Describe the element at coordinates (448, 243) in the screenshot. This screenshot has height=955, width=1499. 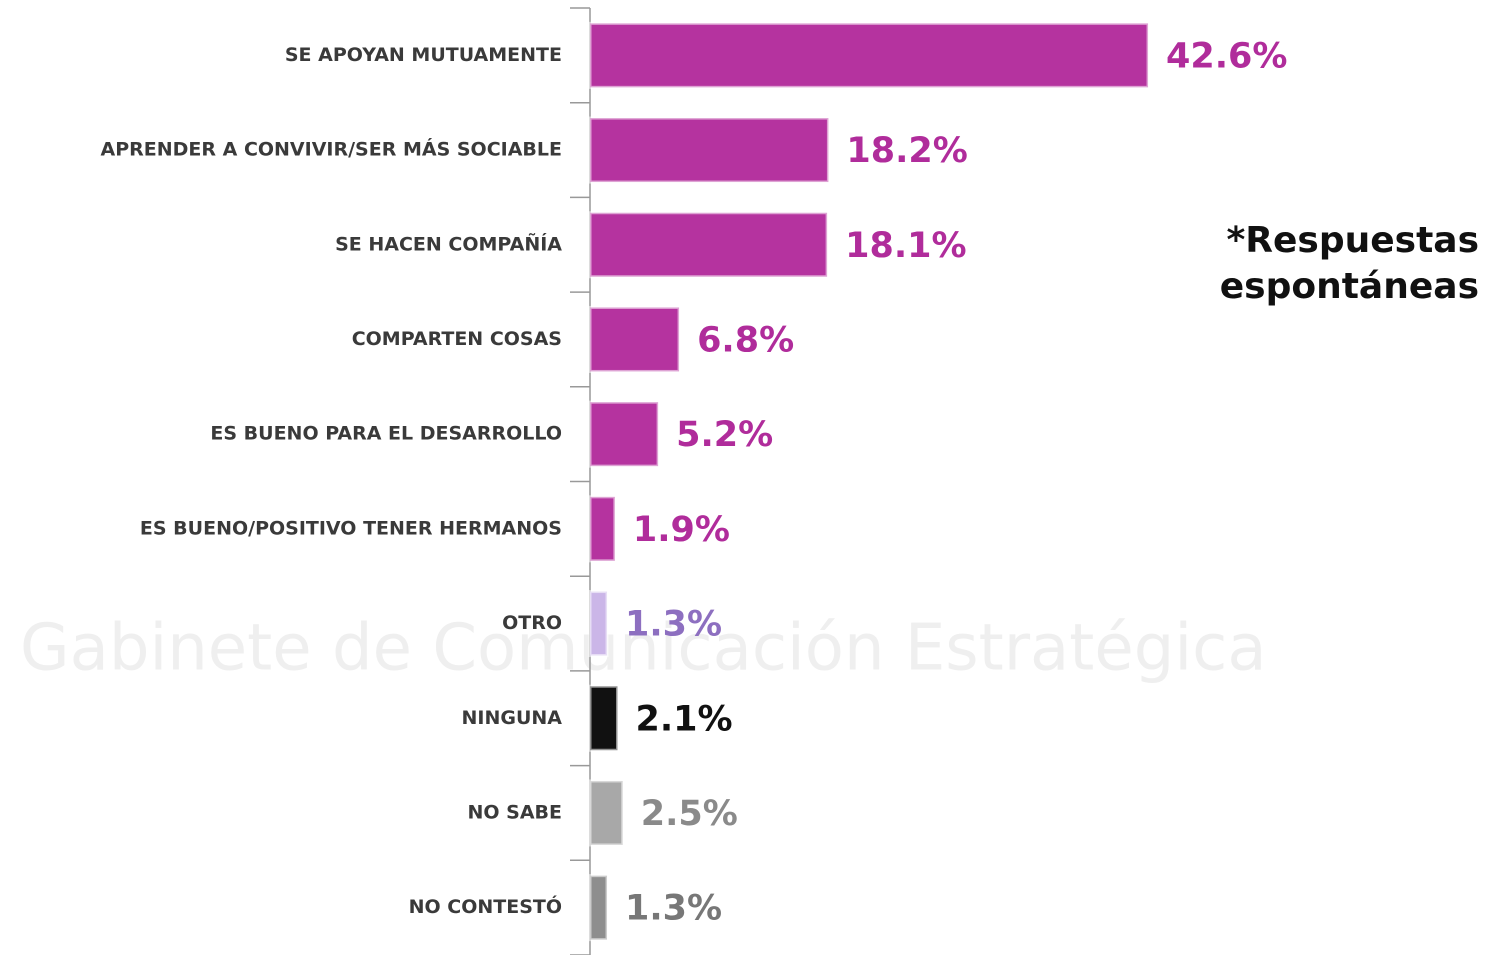
I see `category-label: SE HACEN COMPAÑÍA` at that location.